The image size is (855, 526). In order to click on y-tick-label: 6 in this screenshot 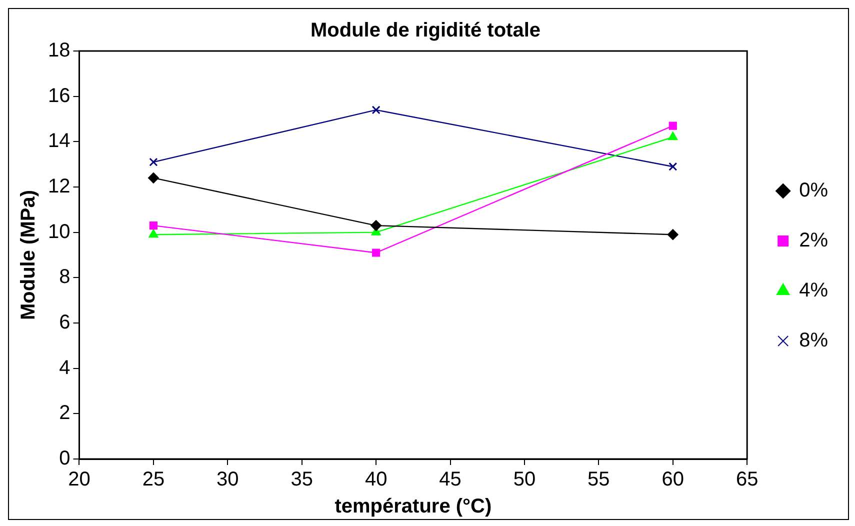, I will do `click(64, 323)`.